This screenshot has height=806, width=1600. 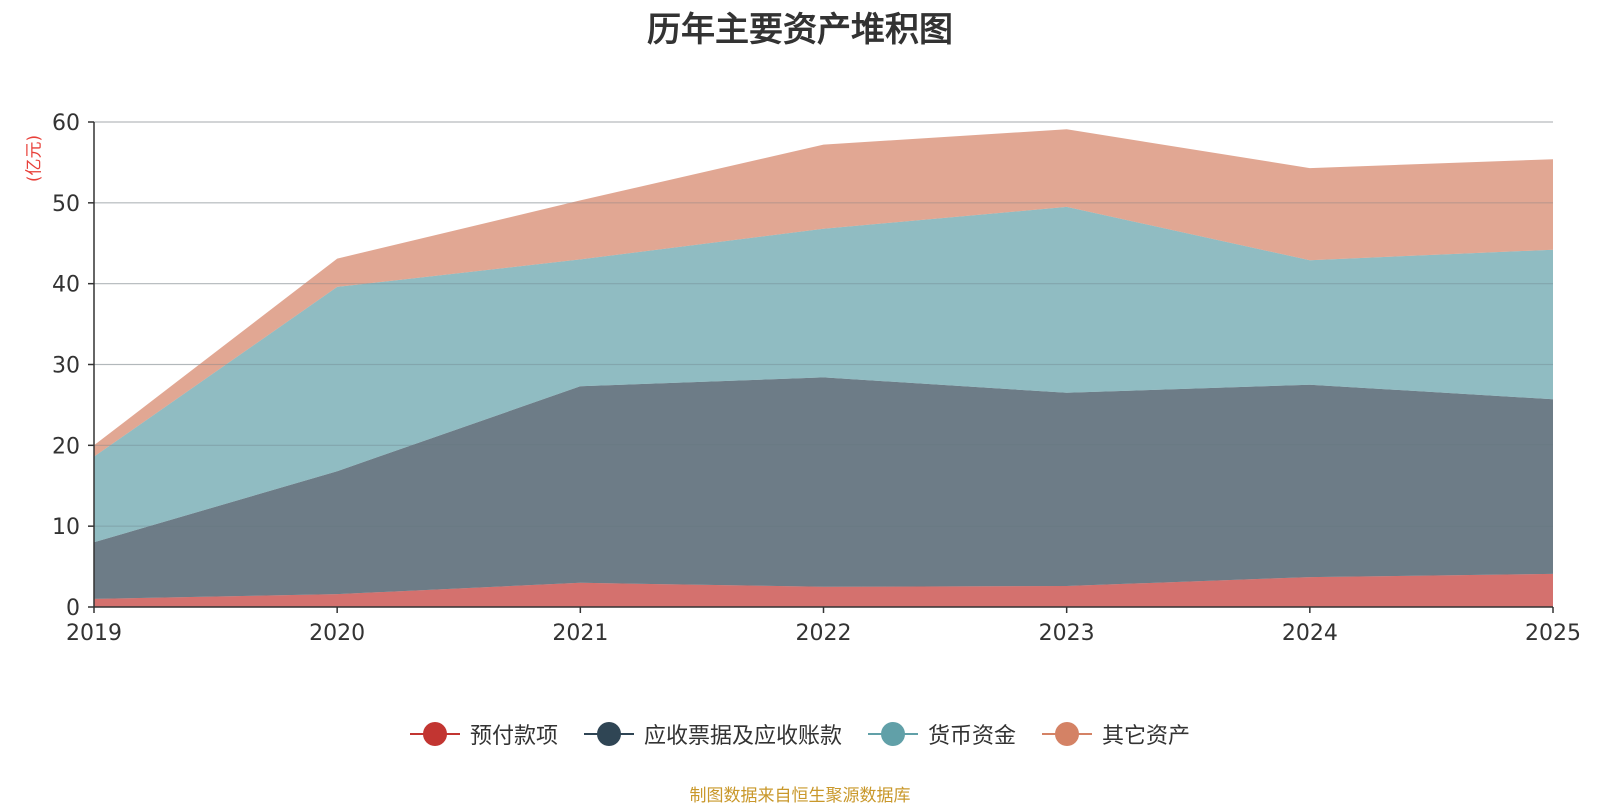 I want to click on x-tick-label-2020: 2020, so click(x=337, y=633).